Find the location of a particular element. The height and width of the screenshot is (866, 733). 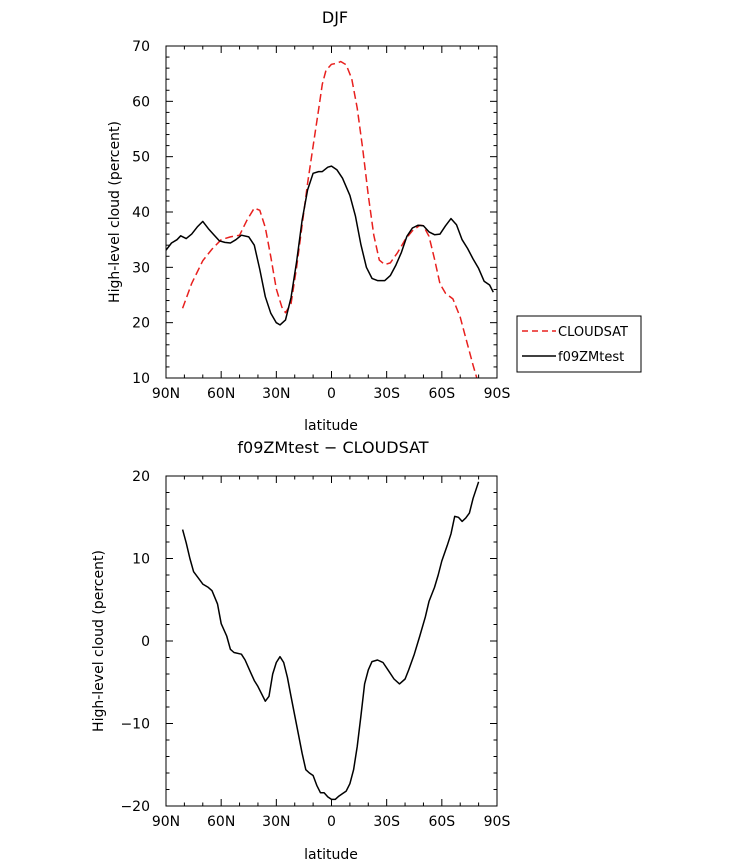

y-tick-label: 0 is located at coordinates (145, 642).